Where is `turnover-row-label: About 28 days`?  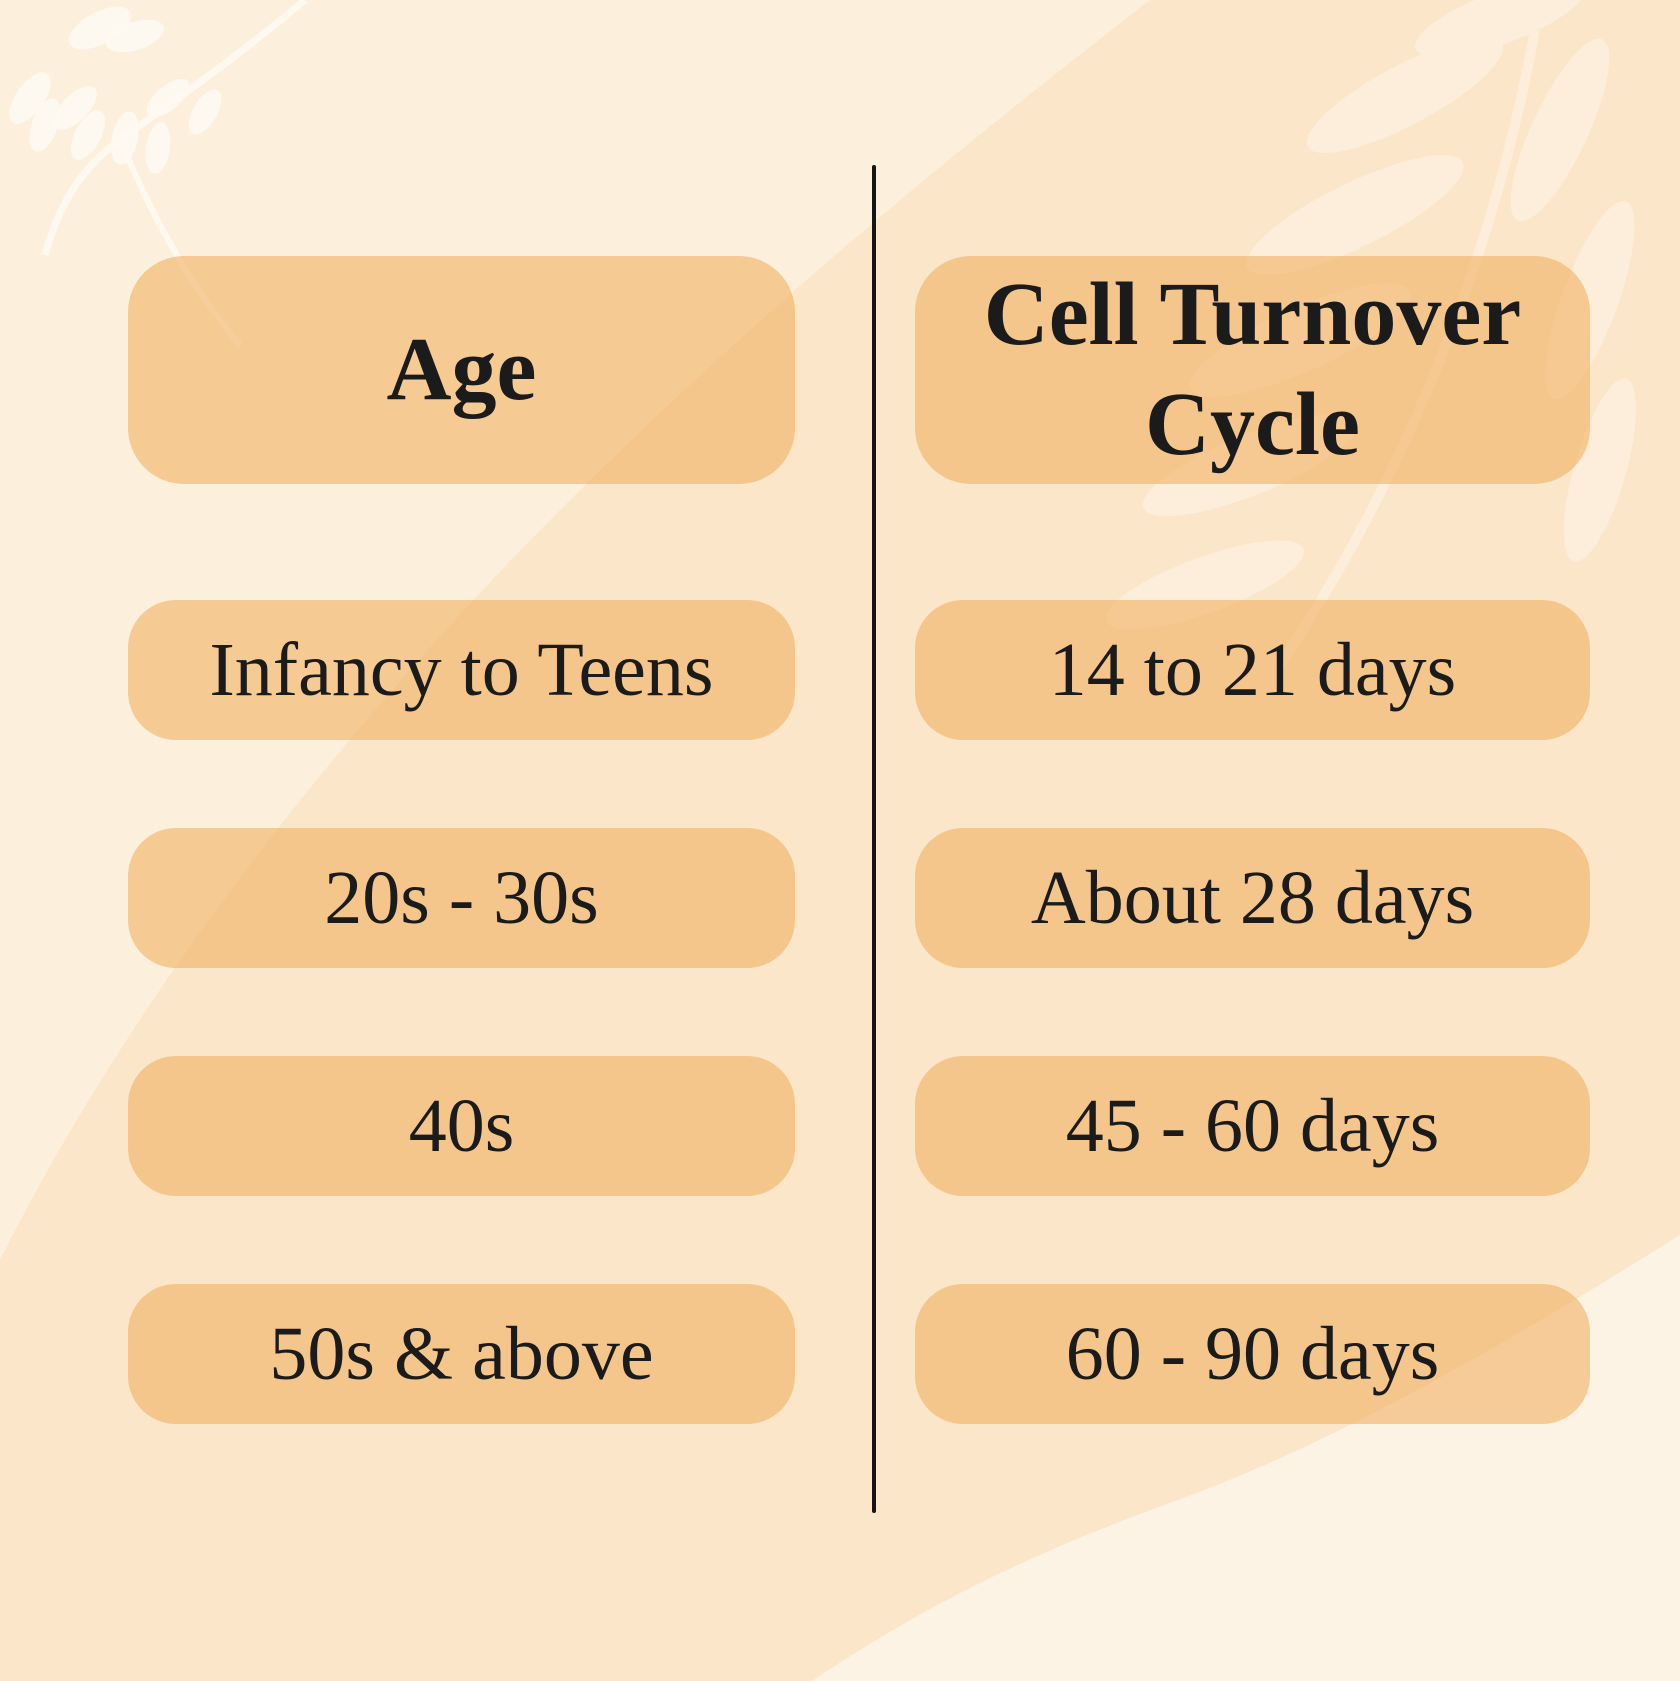
turnover-row-label: About 28 days is located at coordinates (1252, 898).